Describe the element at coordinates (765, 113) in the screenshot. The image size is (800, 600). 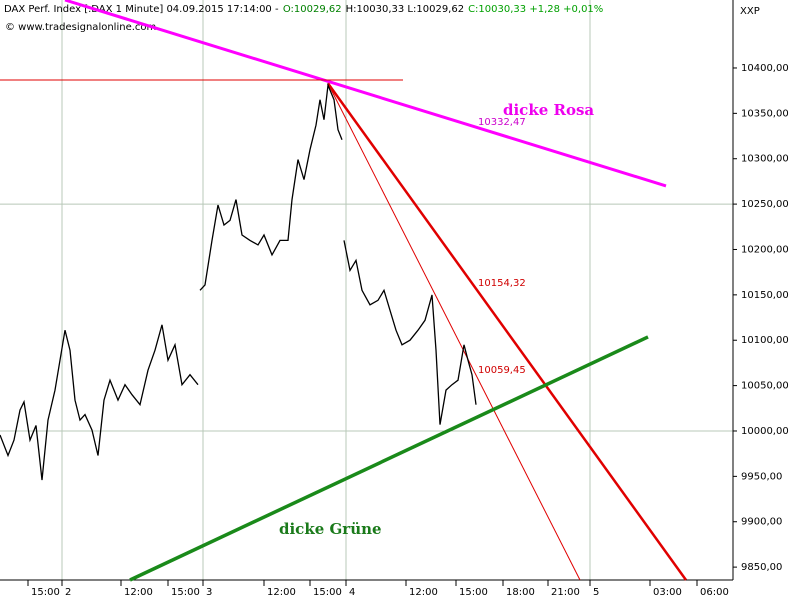
I see `y-tick-label: 10350,00` at that location.